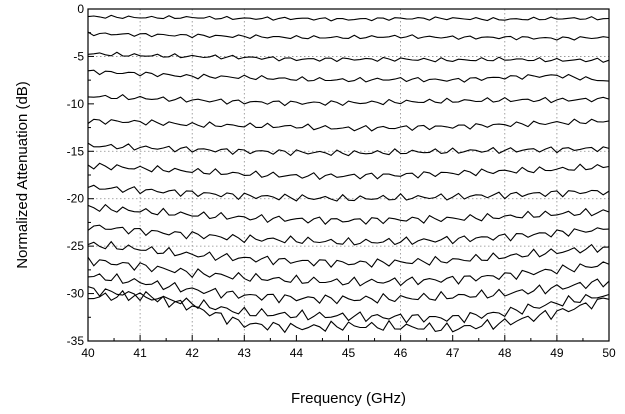 The image size is (625, 414). I want to click on x-tick-label: 50, so click(609, 353).